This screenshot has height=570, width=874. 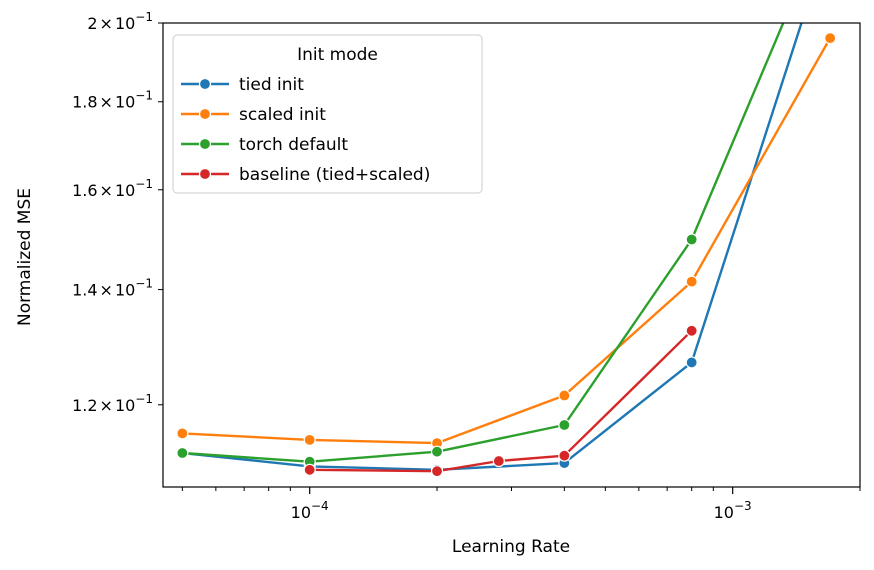 I want to click on y-tick-mantissa: 1.8, so click(x=84, y=102).